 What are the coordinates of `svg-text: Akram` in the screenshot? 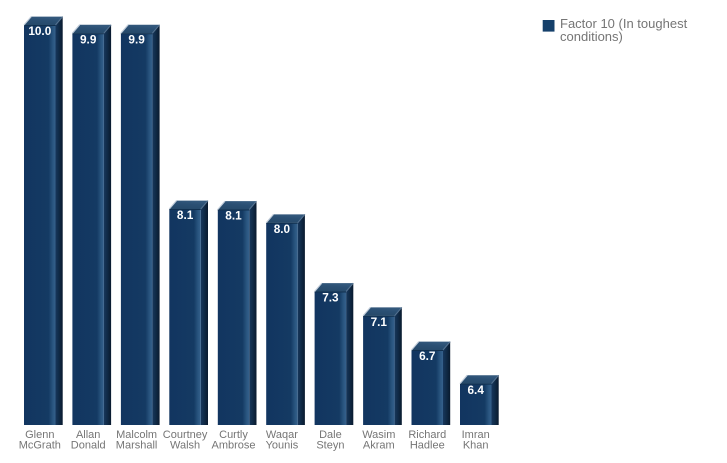 It's located at (379, 446).